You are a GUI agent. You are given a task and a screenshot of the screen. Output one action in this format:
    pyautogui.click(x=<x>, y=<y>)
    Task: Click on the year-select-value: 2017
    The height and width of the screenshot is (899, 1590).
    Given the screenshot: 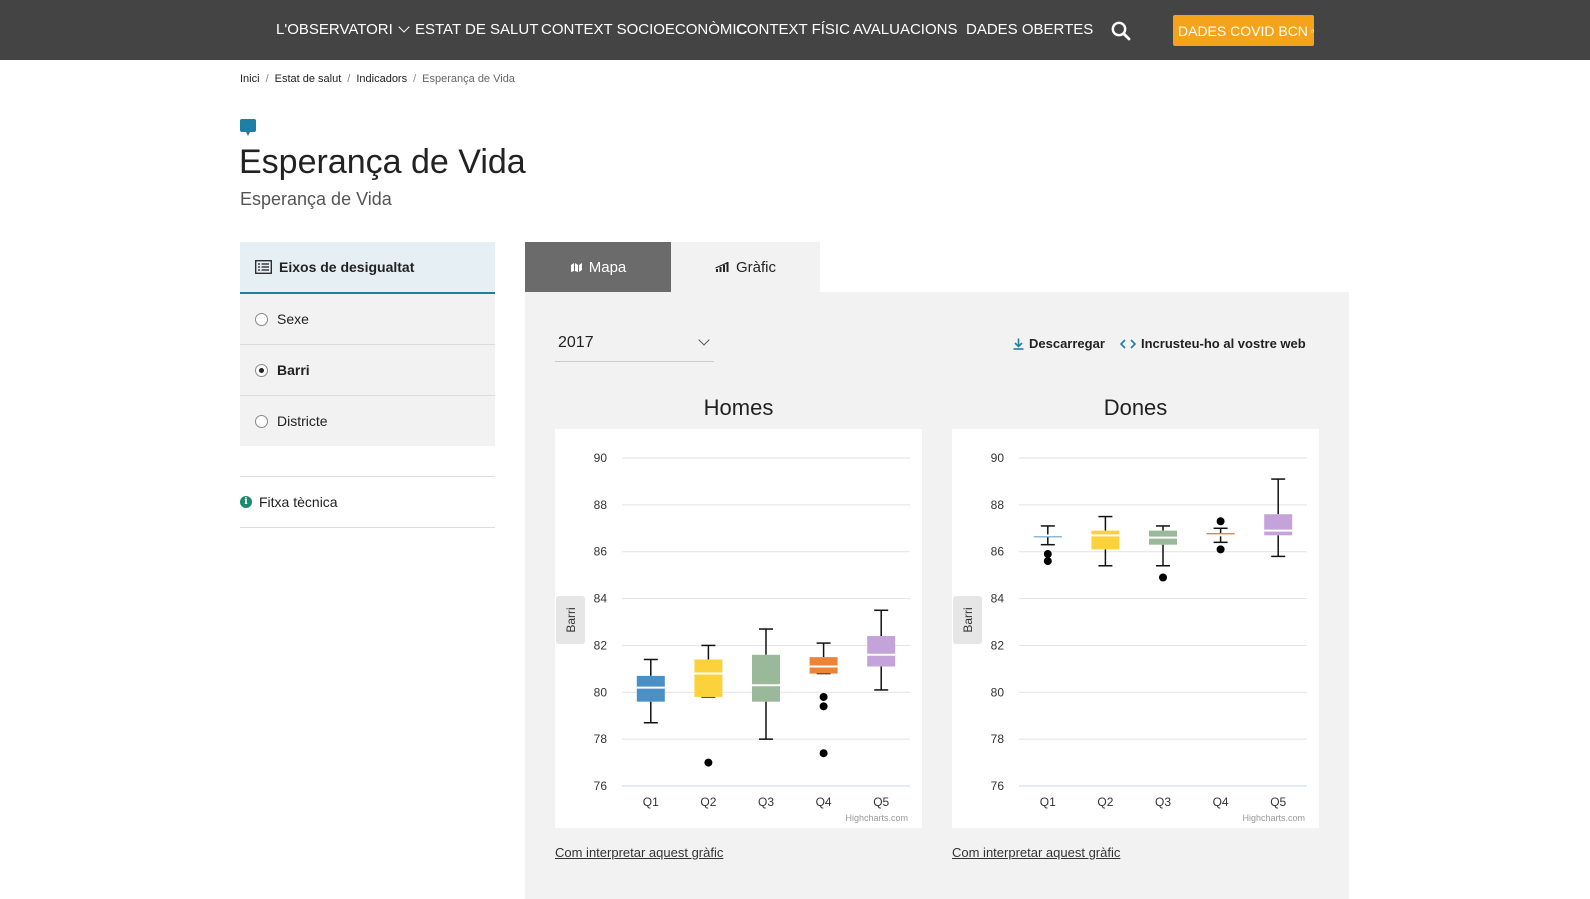 What is the action you would take?
    pyautogui.click(x=576, y=342)
    